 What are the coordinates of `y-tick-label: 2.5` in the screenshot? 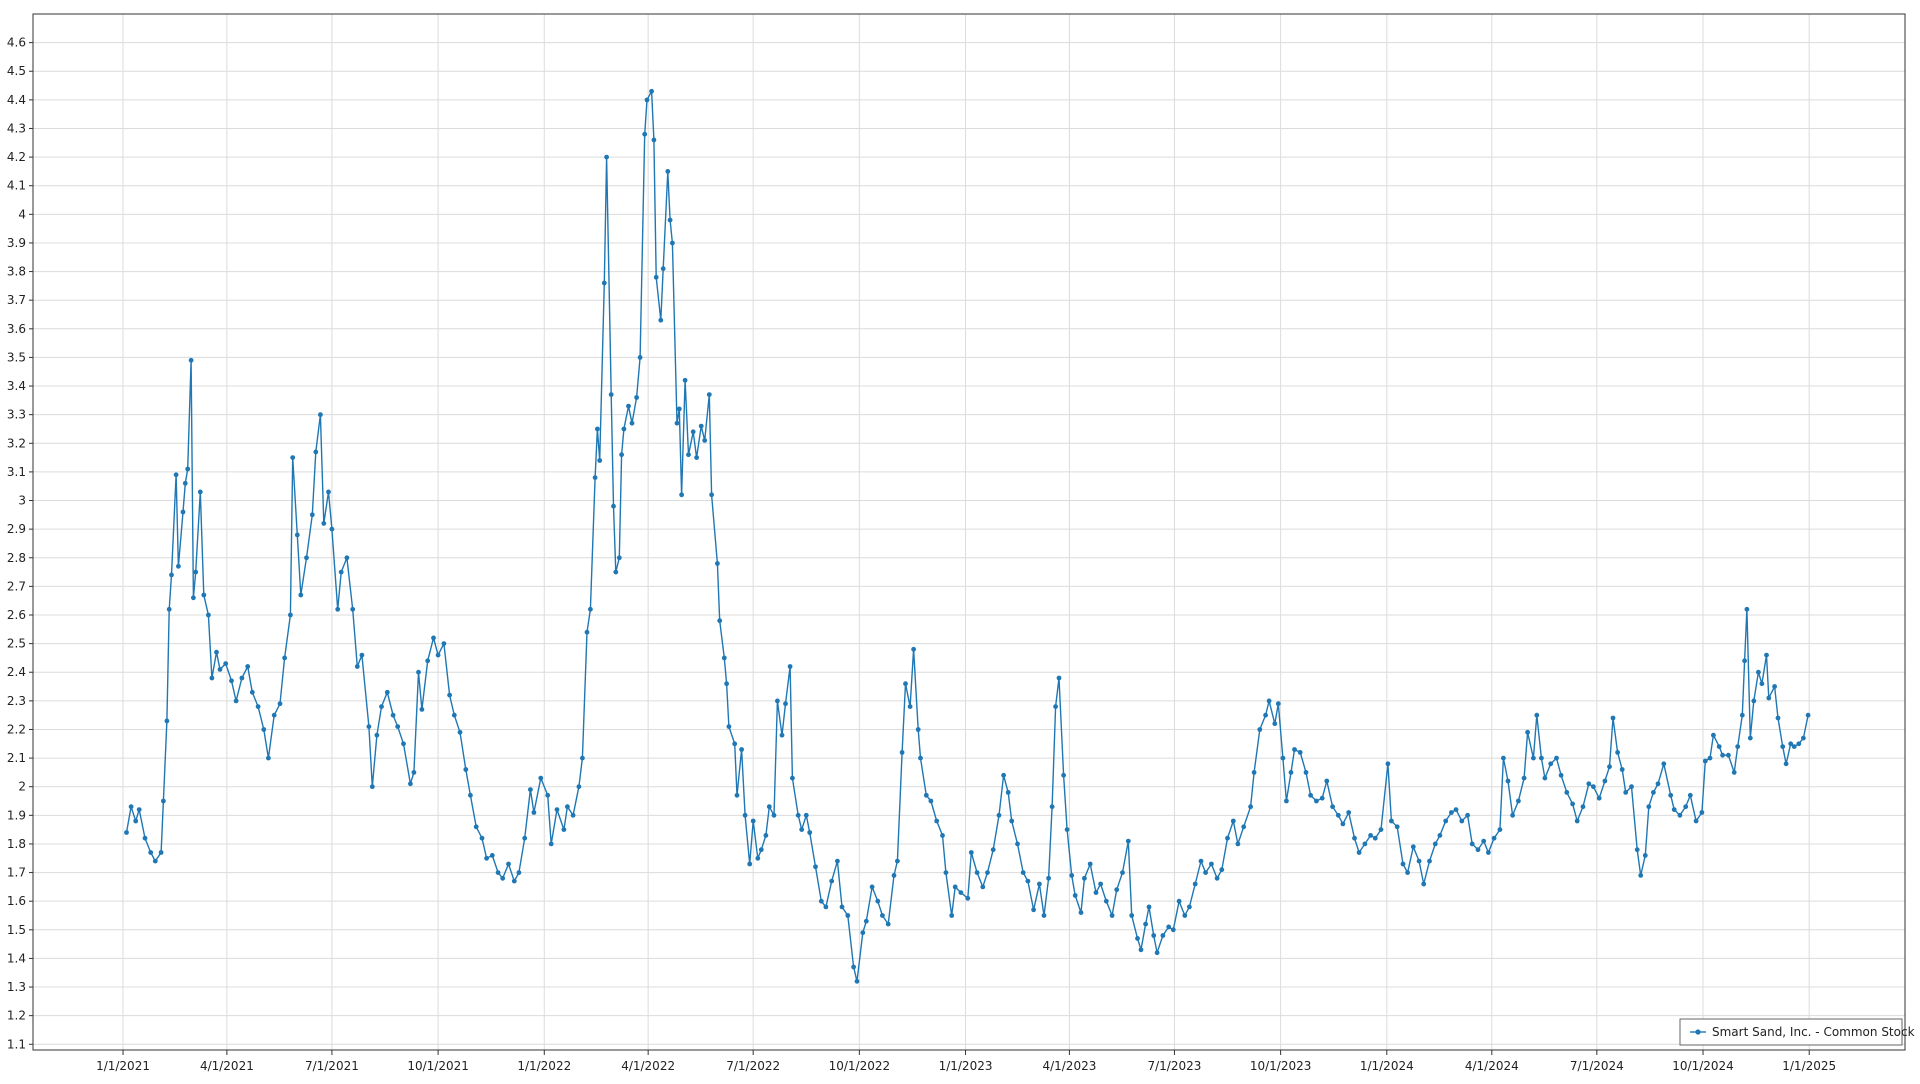 It's located at (16, 644).